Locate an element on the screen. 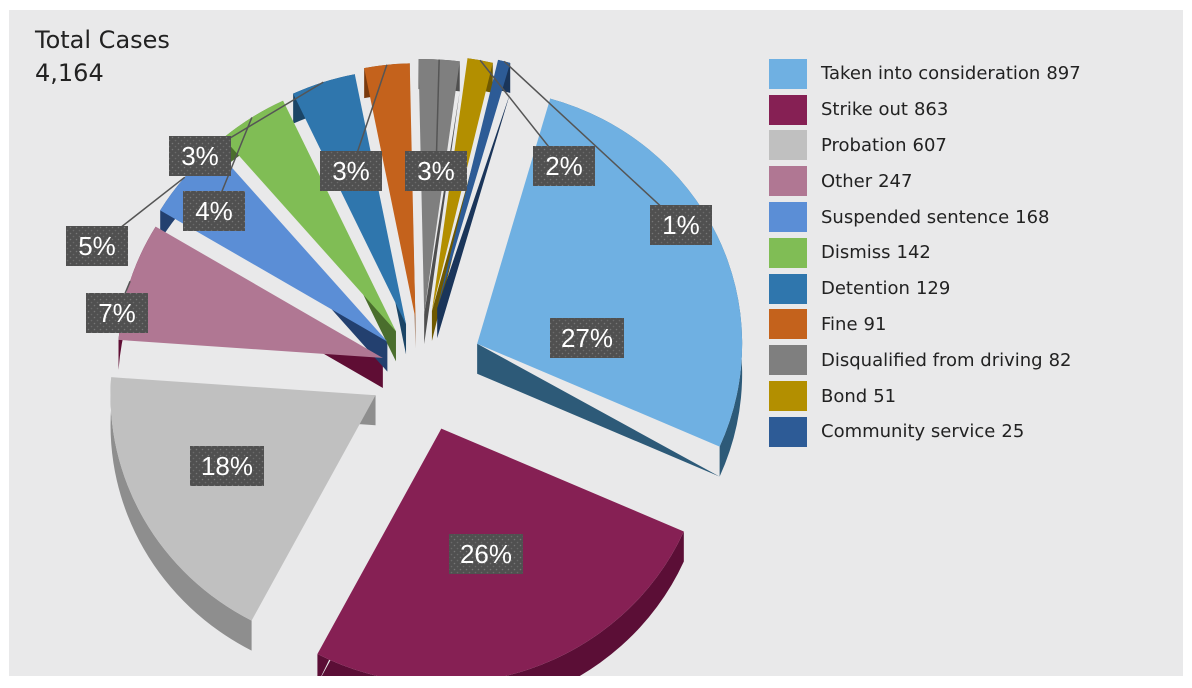 The width and height of the screenshot is (1192, 688). data-label: 18% is located at coordinates (227, 466).